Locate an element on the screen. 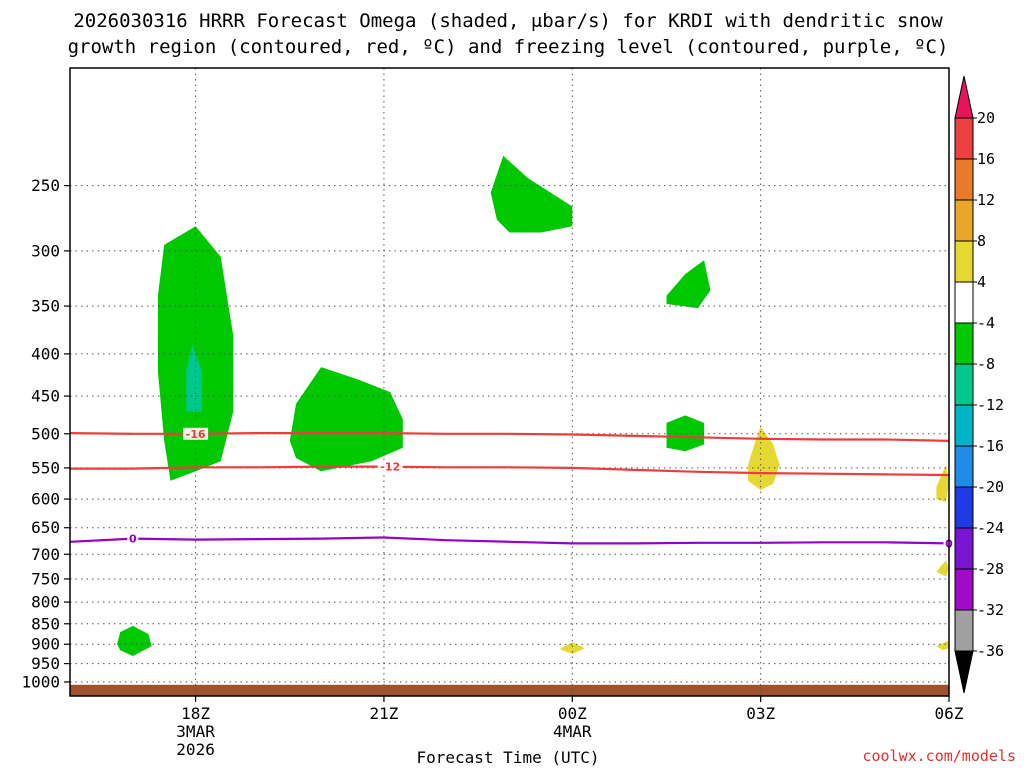  omega-yellow-05z-bot is located at coordinates (942, 645).